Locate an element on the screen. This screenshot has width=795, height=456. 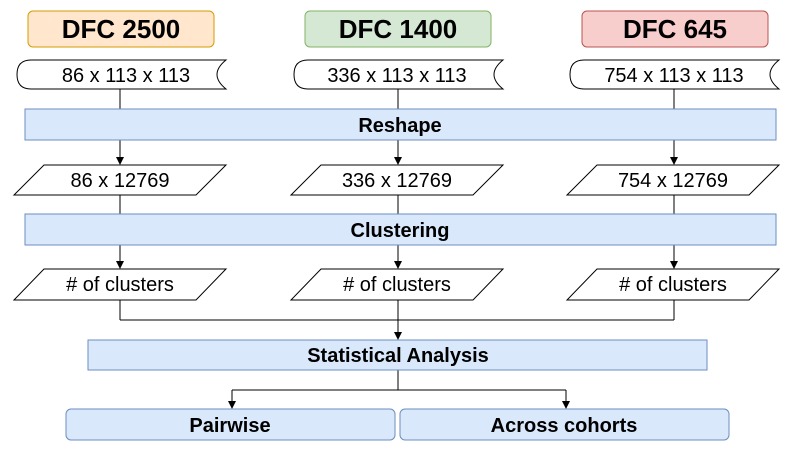
clusters-3-label: # of clusters is located at coordinates (673, 285).